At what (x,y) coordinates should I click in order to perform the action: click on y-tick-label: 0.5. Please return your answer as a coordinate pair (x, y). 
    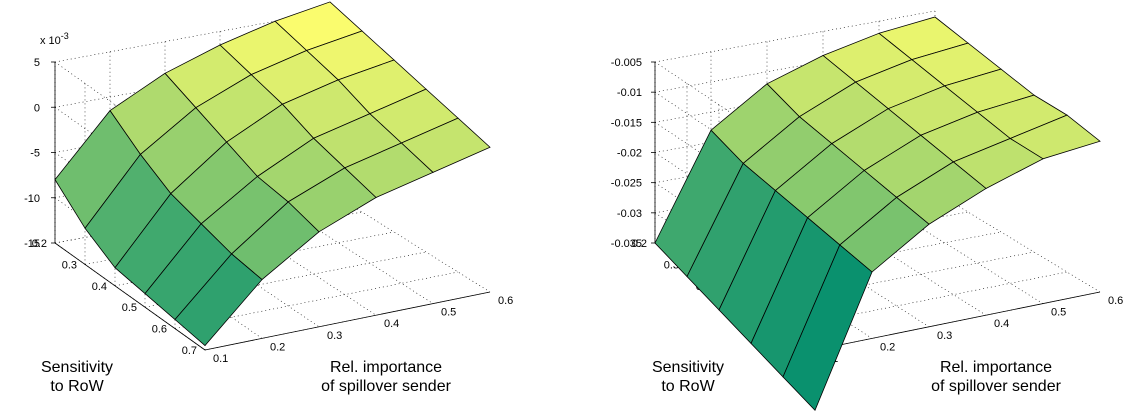
    Looking at the image, I should click on (129, 308).